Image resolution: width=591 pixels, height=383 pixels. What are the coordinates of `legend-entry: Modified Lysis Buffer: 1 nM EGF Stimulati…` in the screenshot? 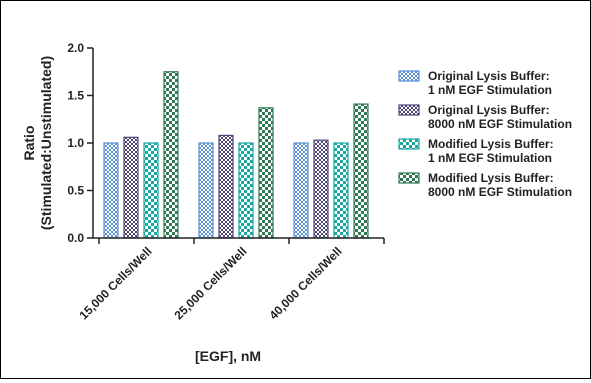 It's located at (491, 151).